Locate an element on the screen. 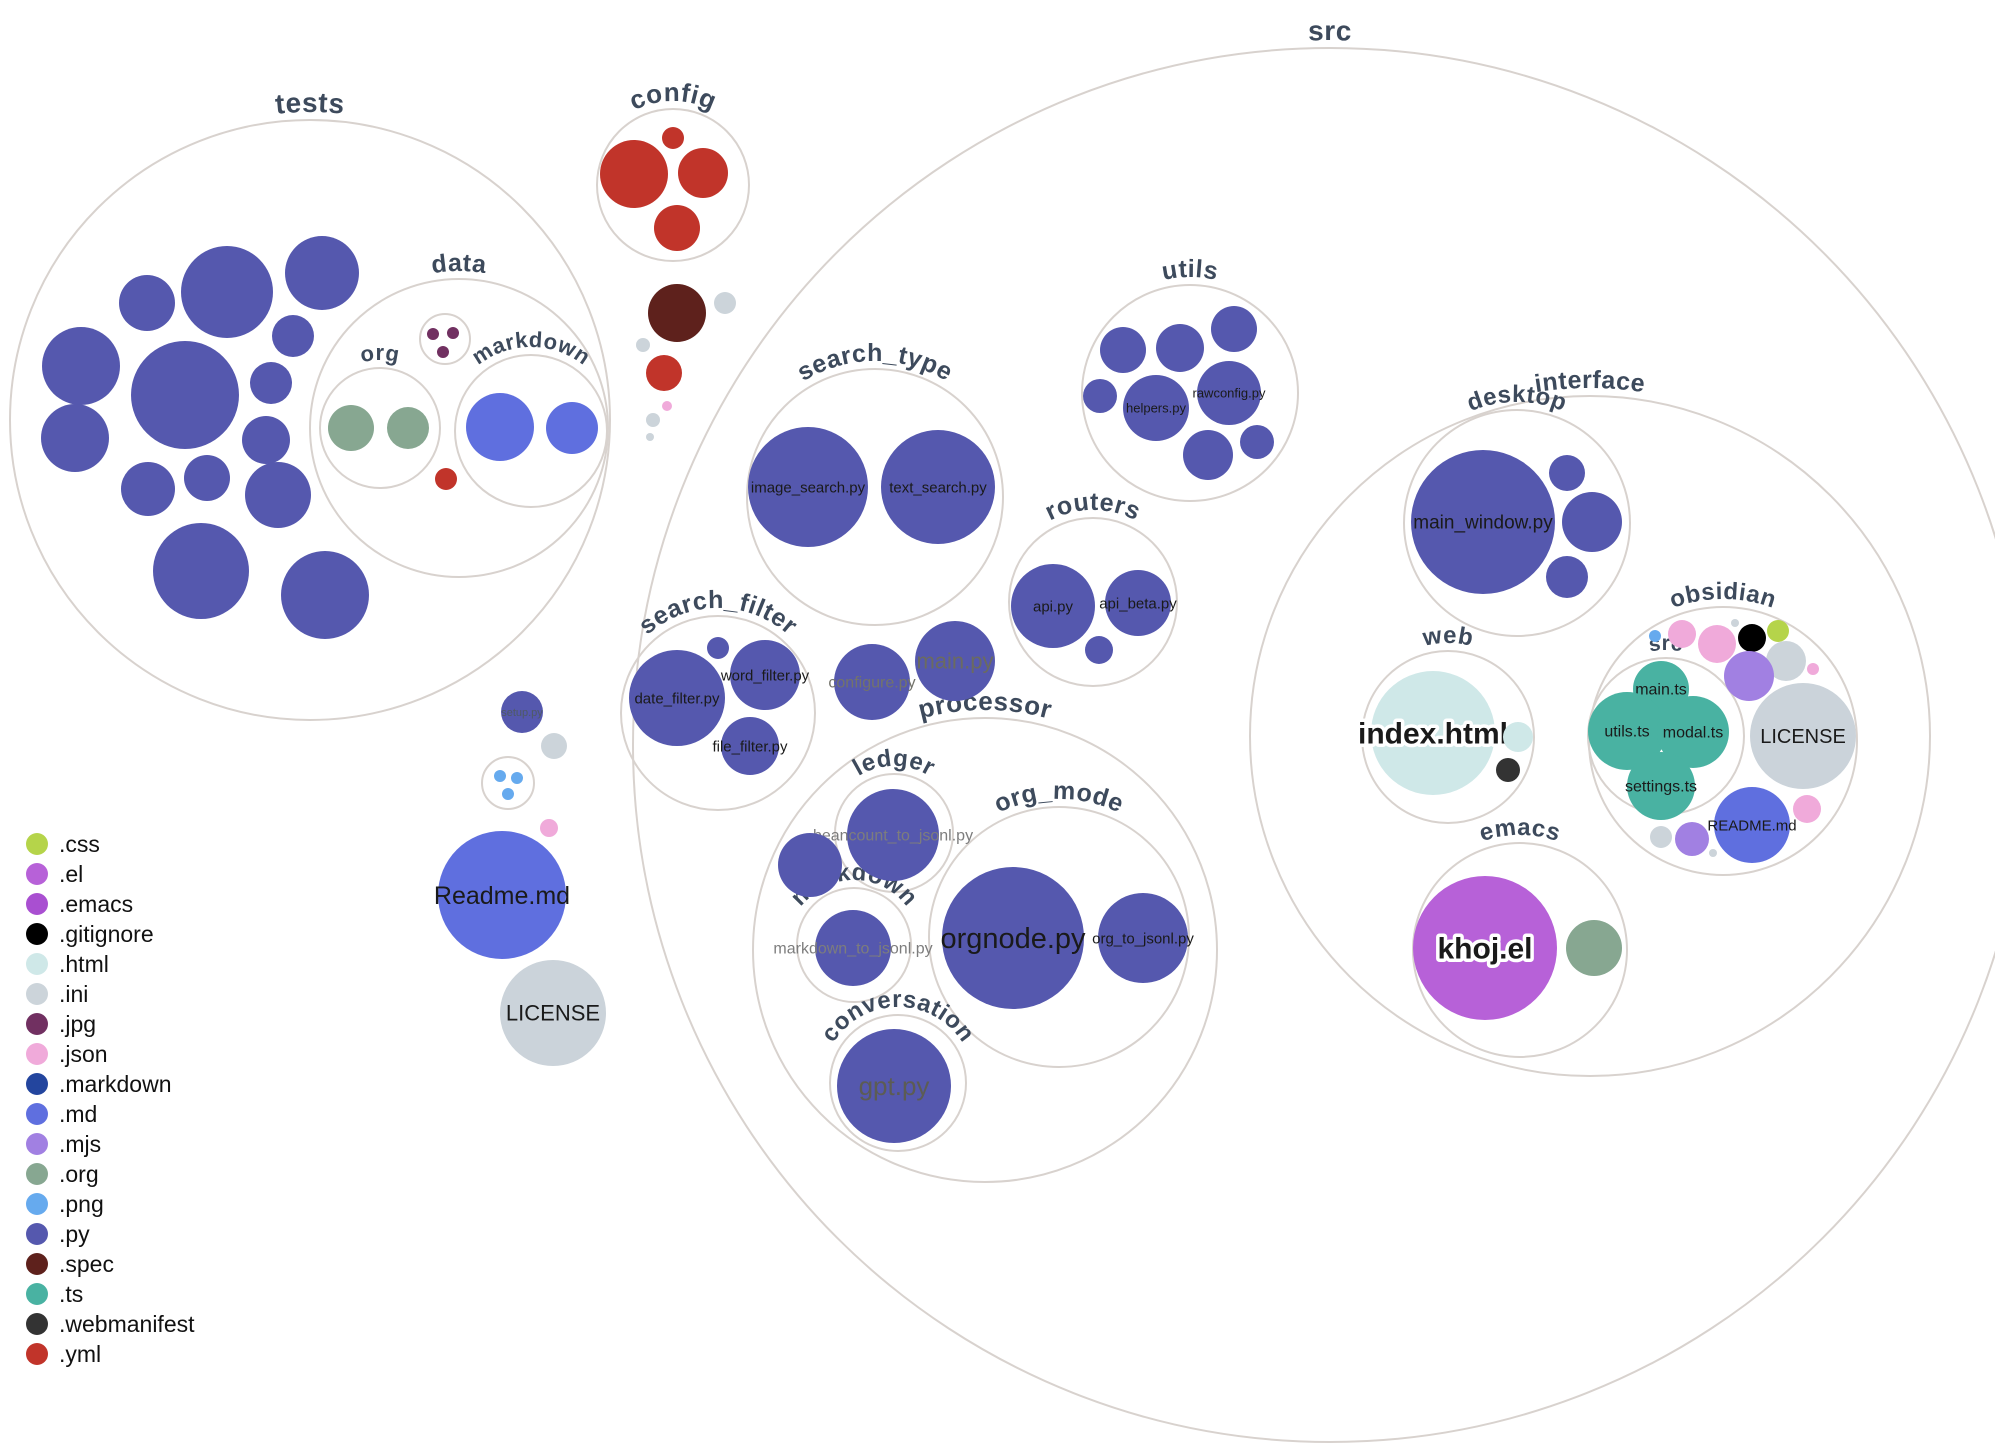 The height and width of the screenshot is (1451, 1995). file-file_filter.py is located at coordinates (750, 746).